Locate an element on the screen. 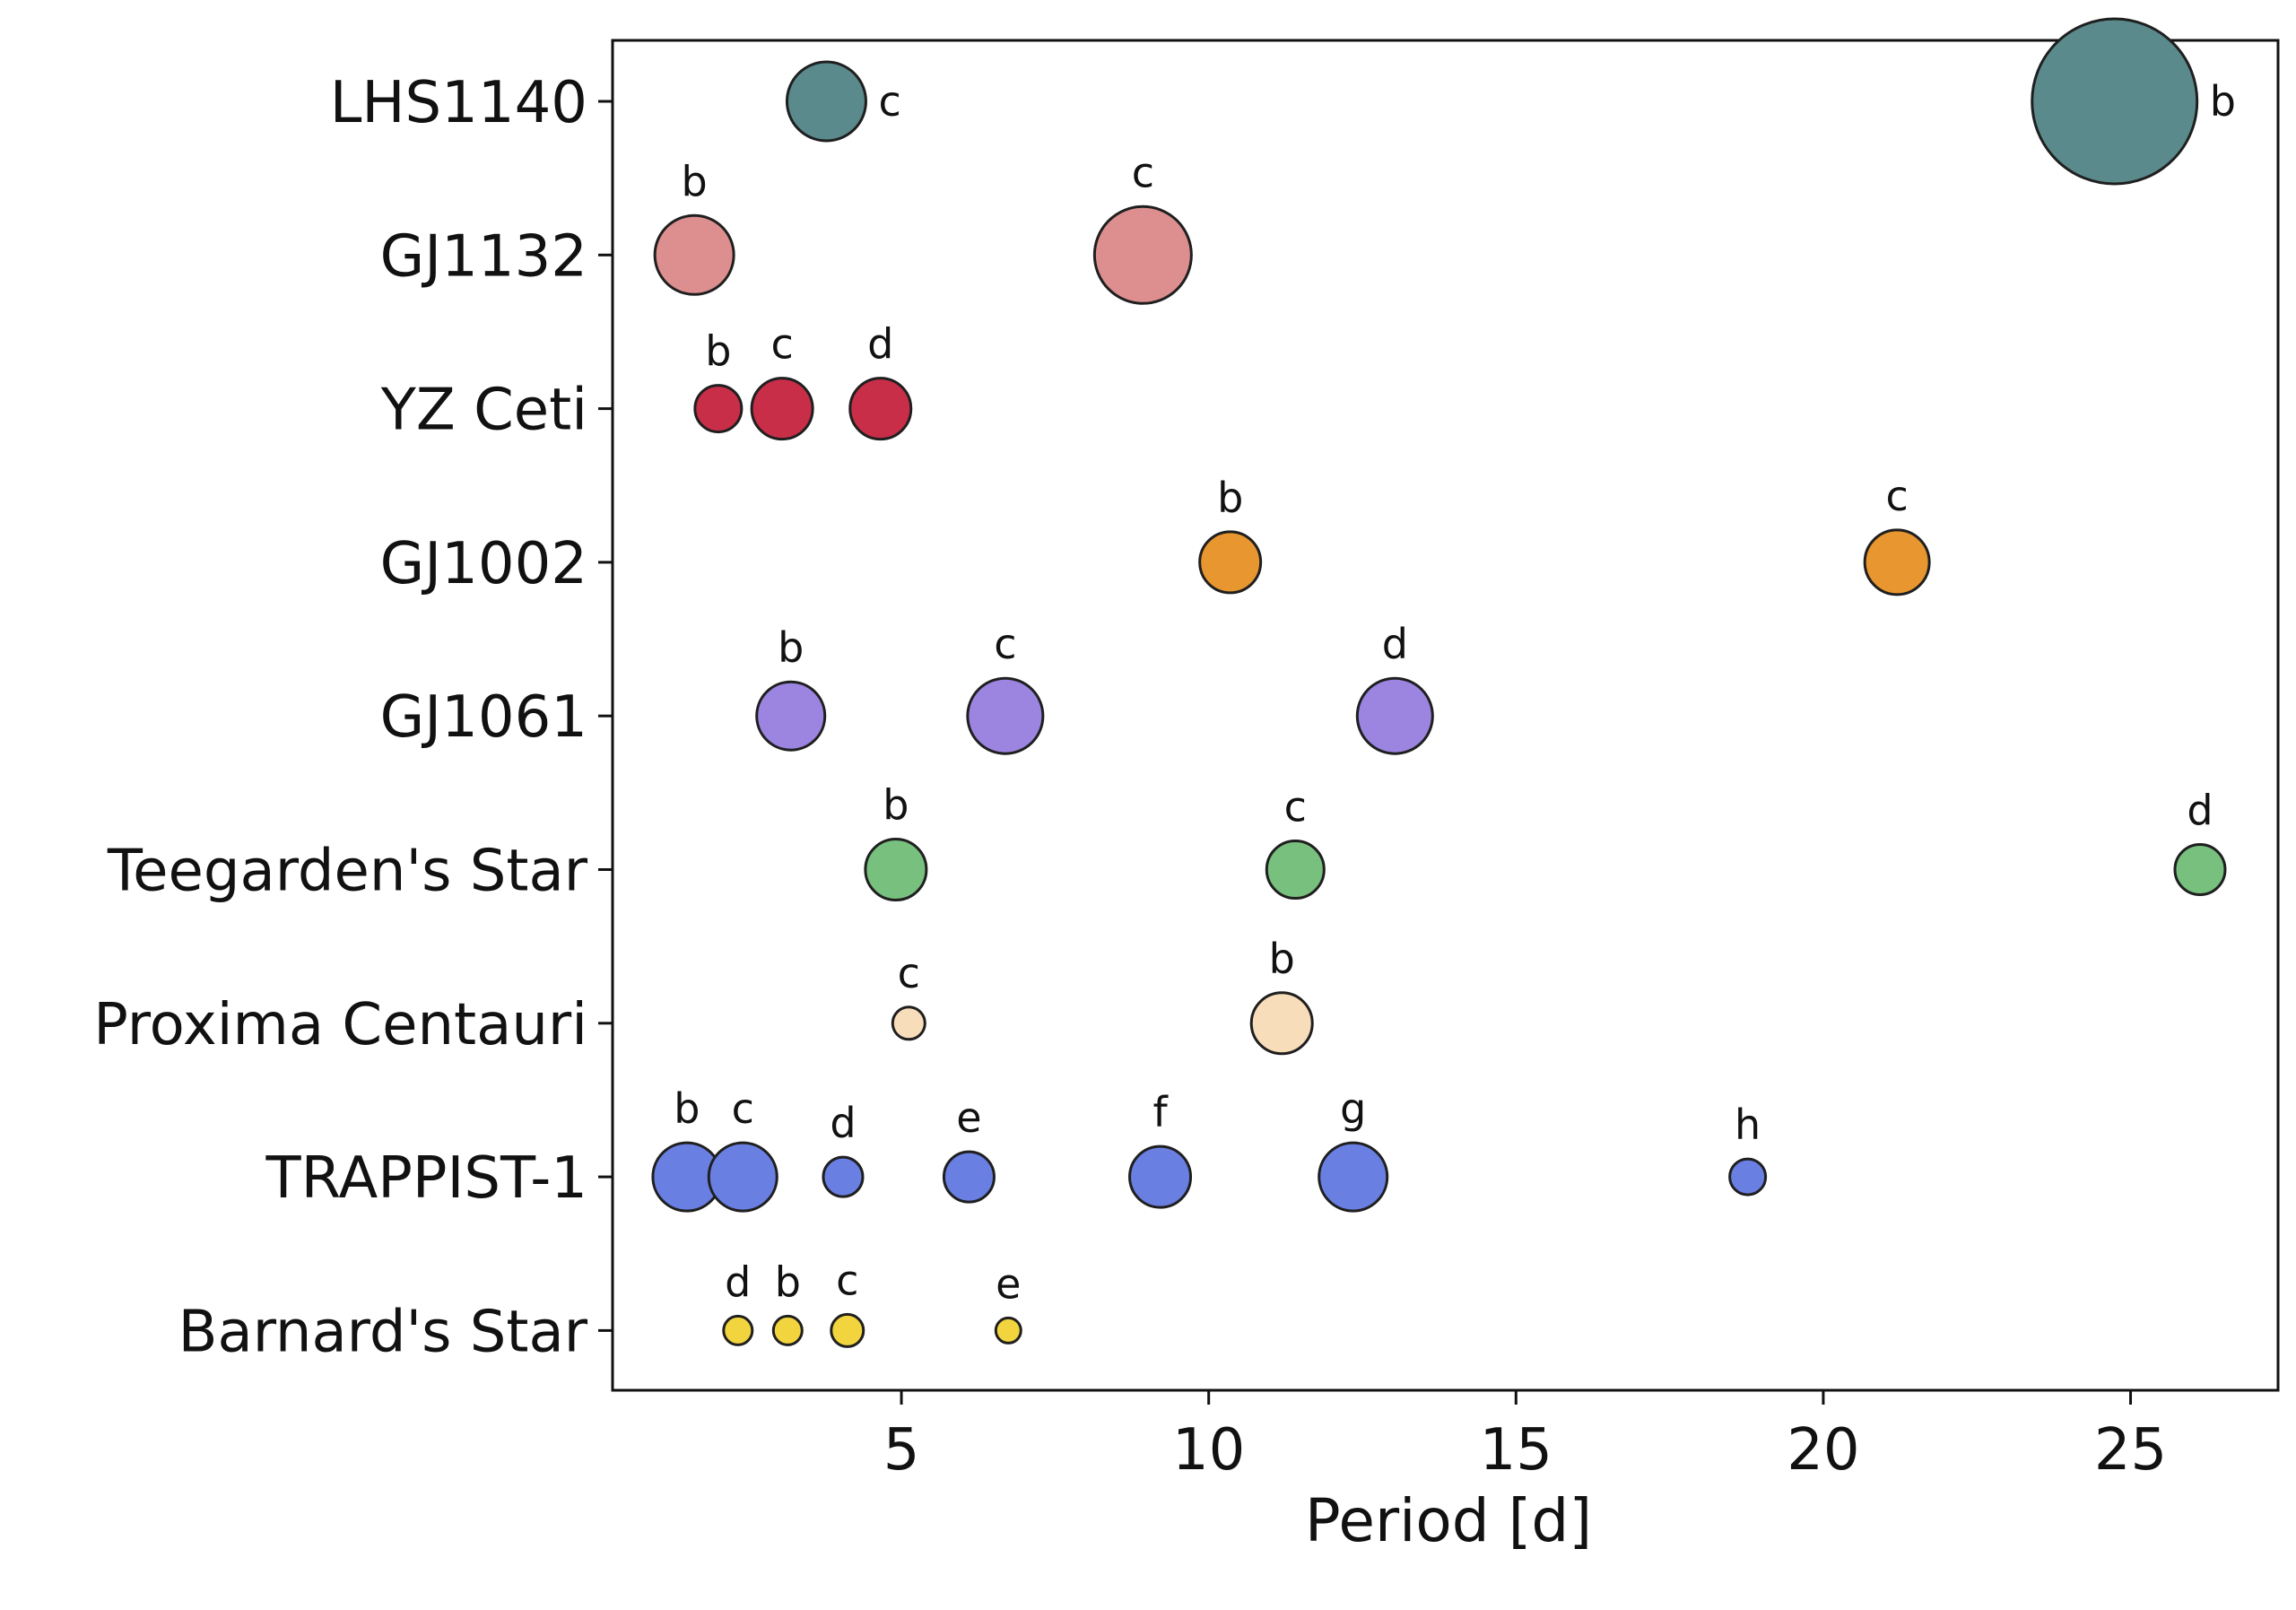 This screenshot has height=1610, width=2296. y-tick-label-star: GJ1061 is located at coordinates (483, 717).